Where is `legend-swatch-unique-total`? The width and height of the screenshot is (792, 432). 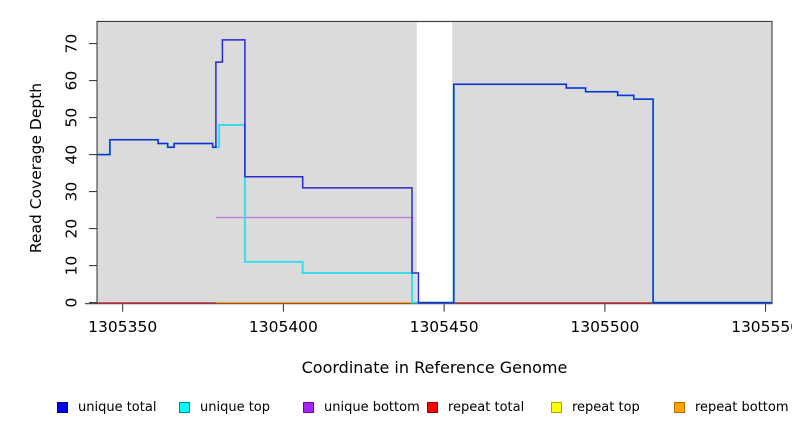 legend-swatch-unique-total is located at coordinates (62, 407).